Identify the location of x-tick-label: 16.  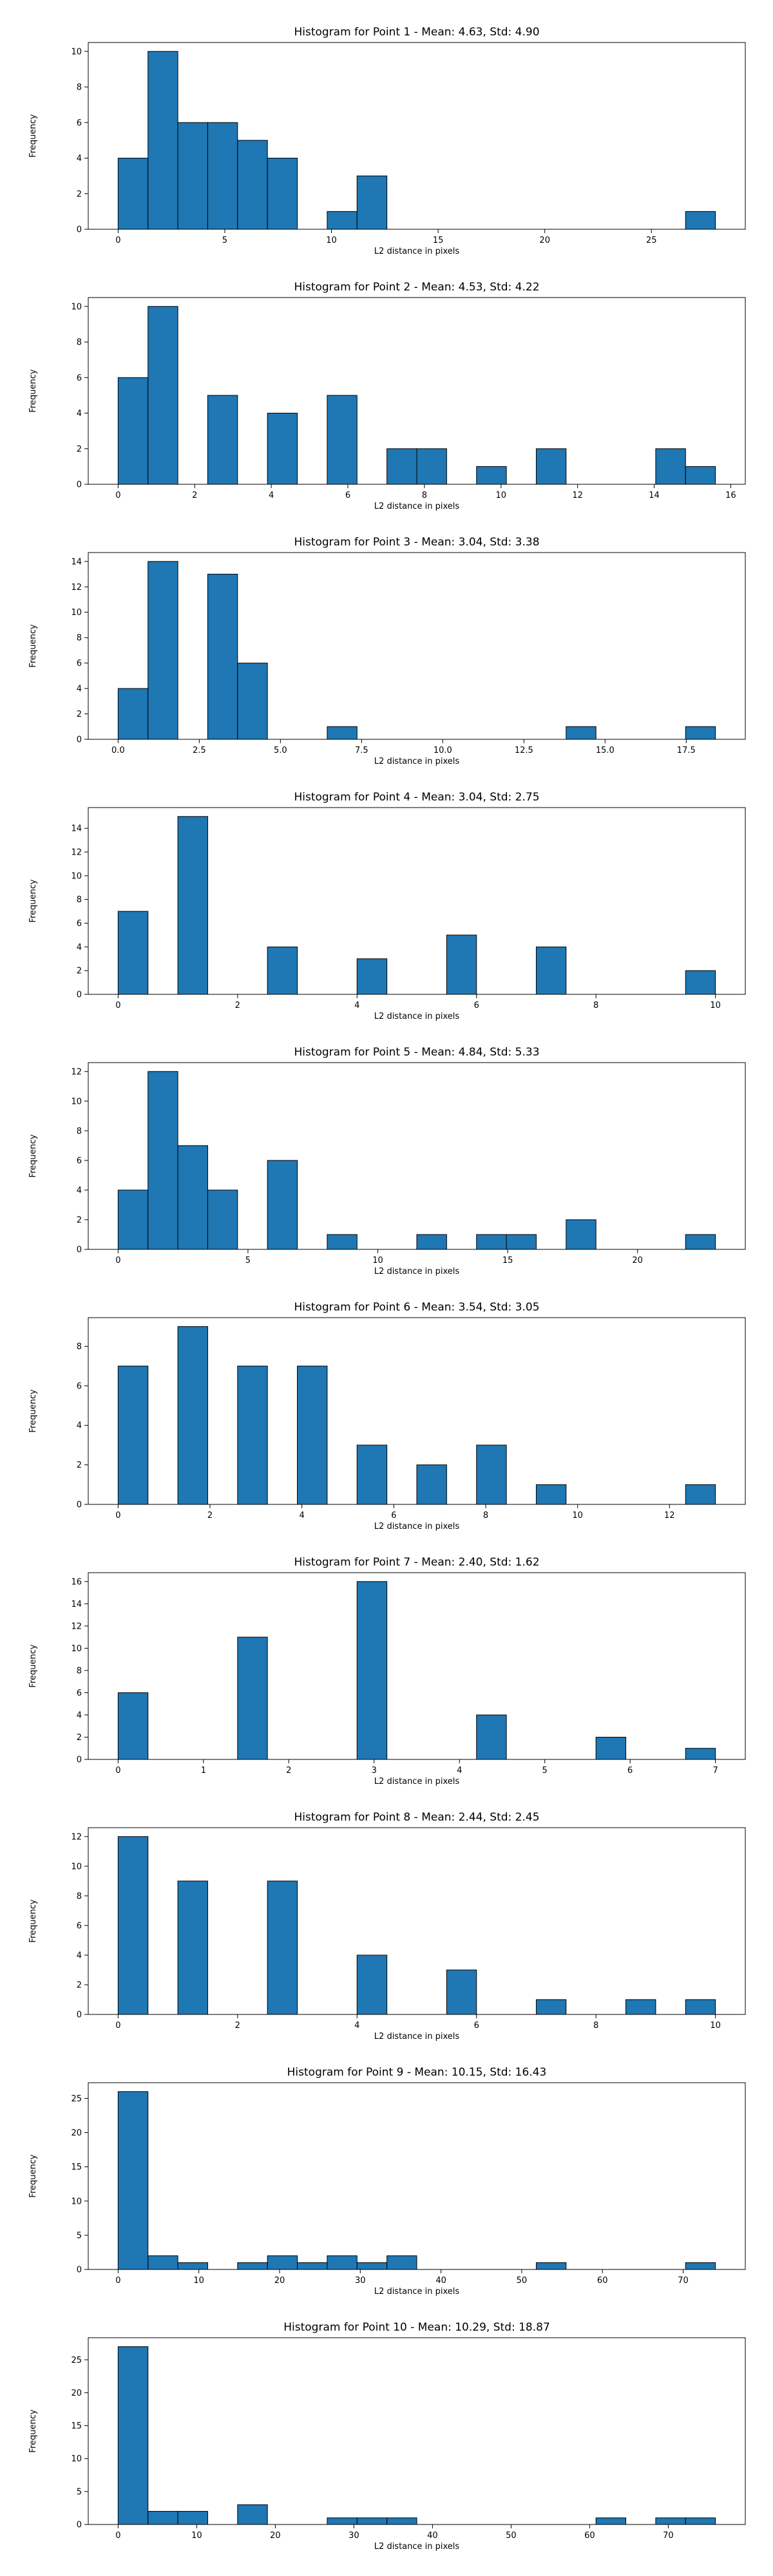
(730, 496).